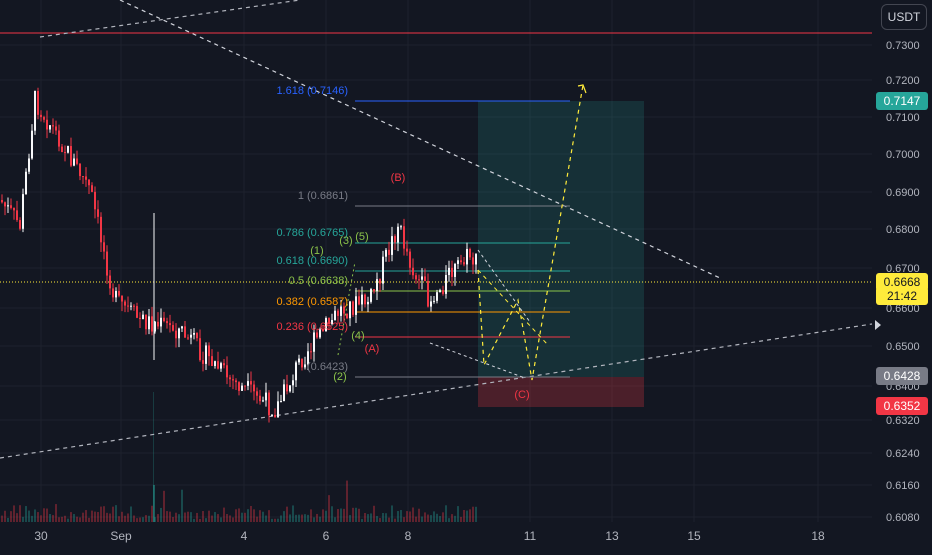  Describe the element at coordinates (904, 17) in the screenshot. I see `currency-button: USDT` at that location.